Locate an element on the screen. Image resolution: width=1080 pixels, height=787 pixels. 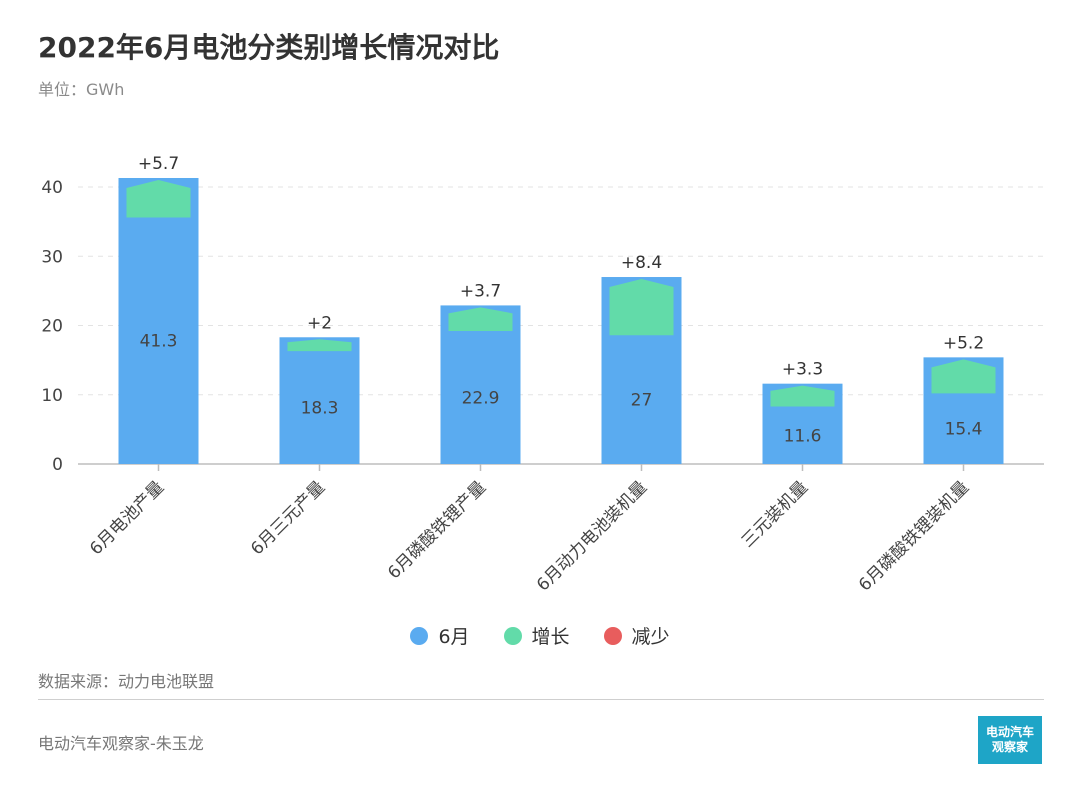
bar-value-label: 11.6 is located at coordinates (803, 436).